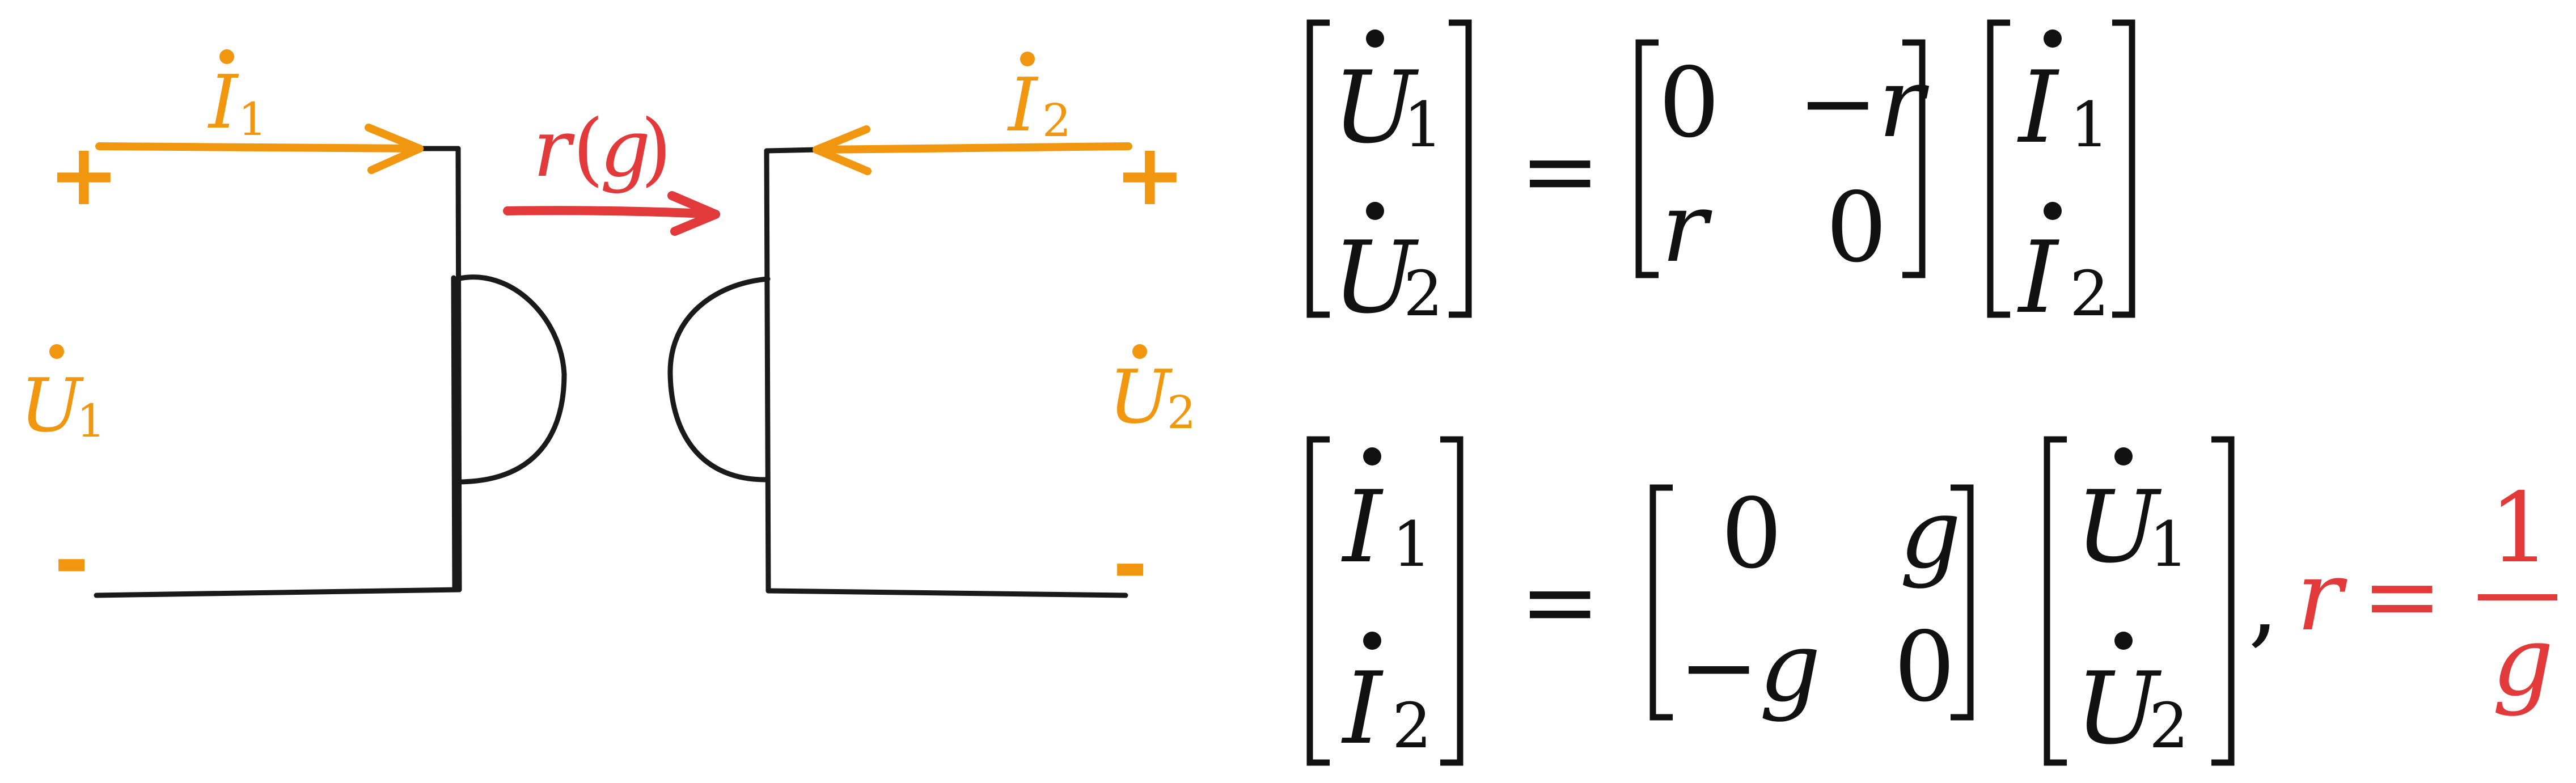  What do you see at coordinates (91, 421) in the screenshot?
I see `voltage-subscript: 1` at bounding box center [91, 421].